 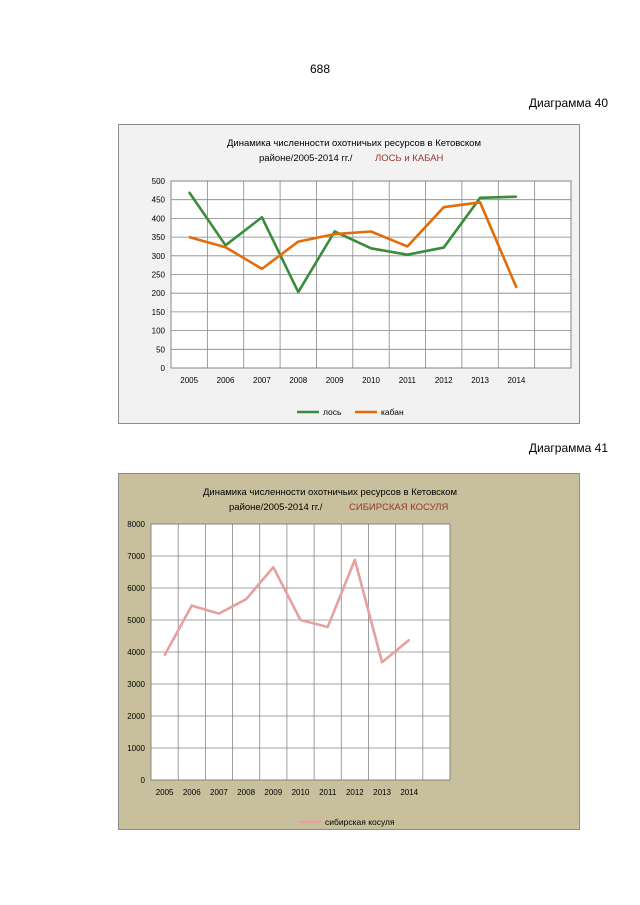 What do you see at coordinates (332, 412) in the screenshot?
I see `legend-label-1: лось` at bounding box center [332, 412].